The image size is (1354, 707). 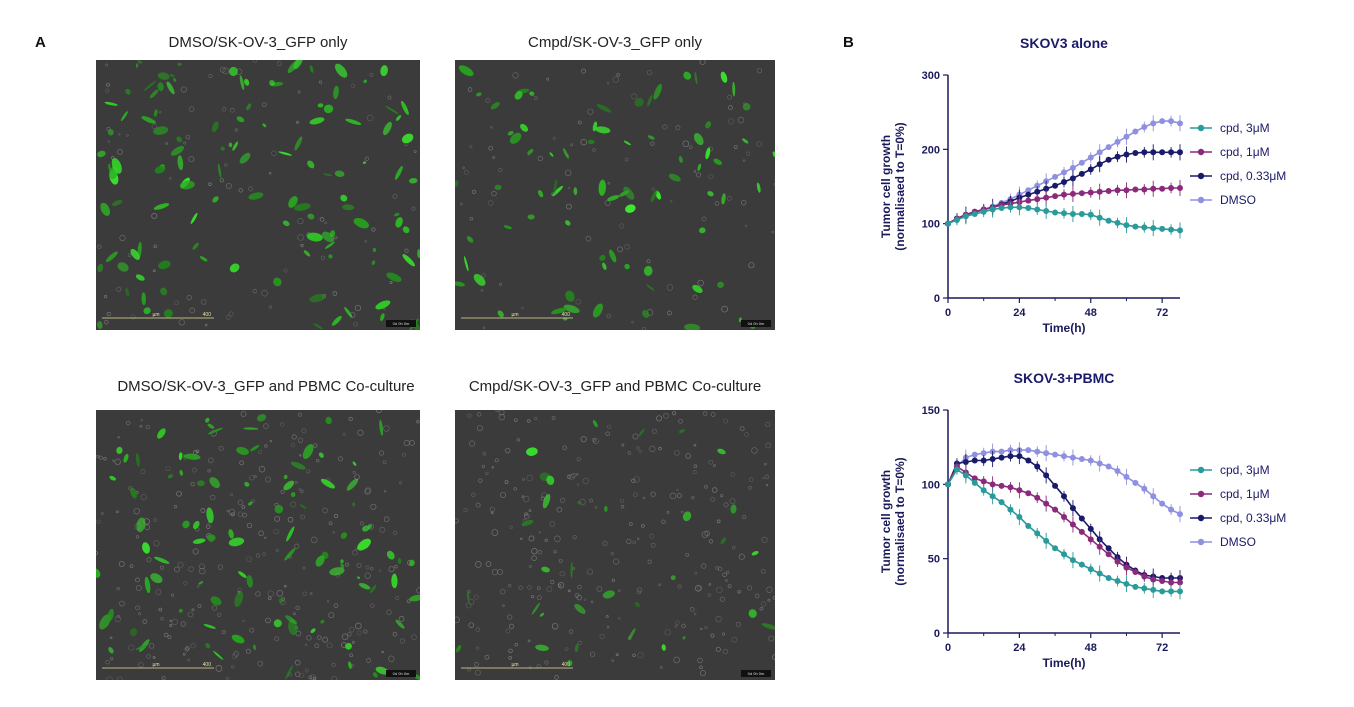 I want to click on image-title-4: Cmpd/SK-OV-3_GFP and PBMC Co-culture, so click(x=615, y=386).